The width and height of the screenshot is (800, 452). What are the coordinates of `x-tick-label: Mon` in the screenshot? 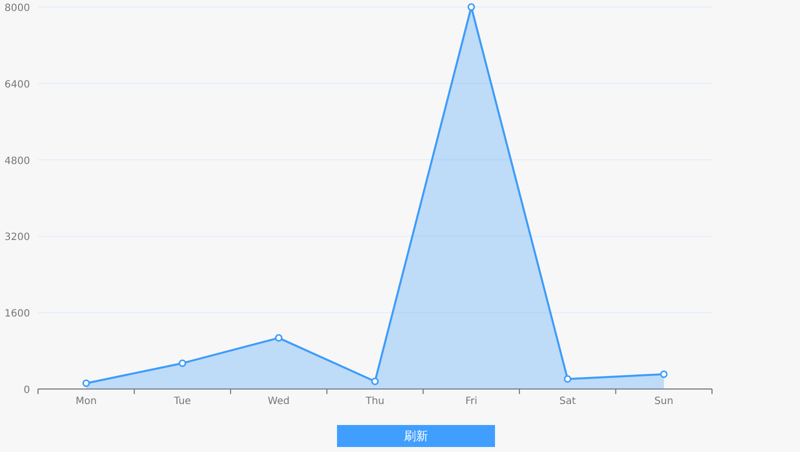 It's located at (86, 401).